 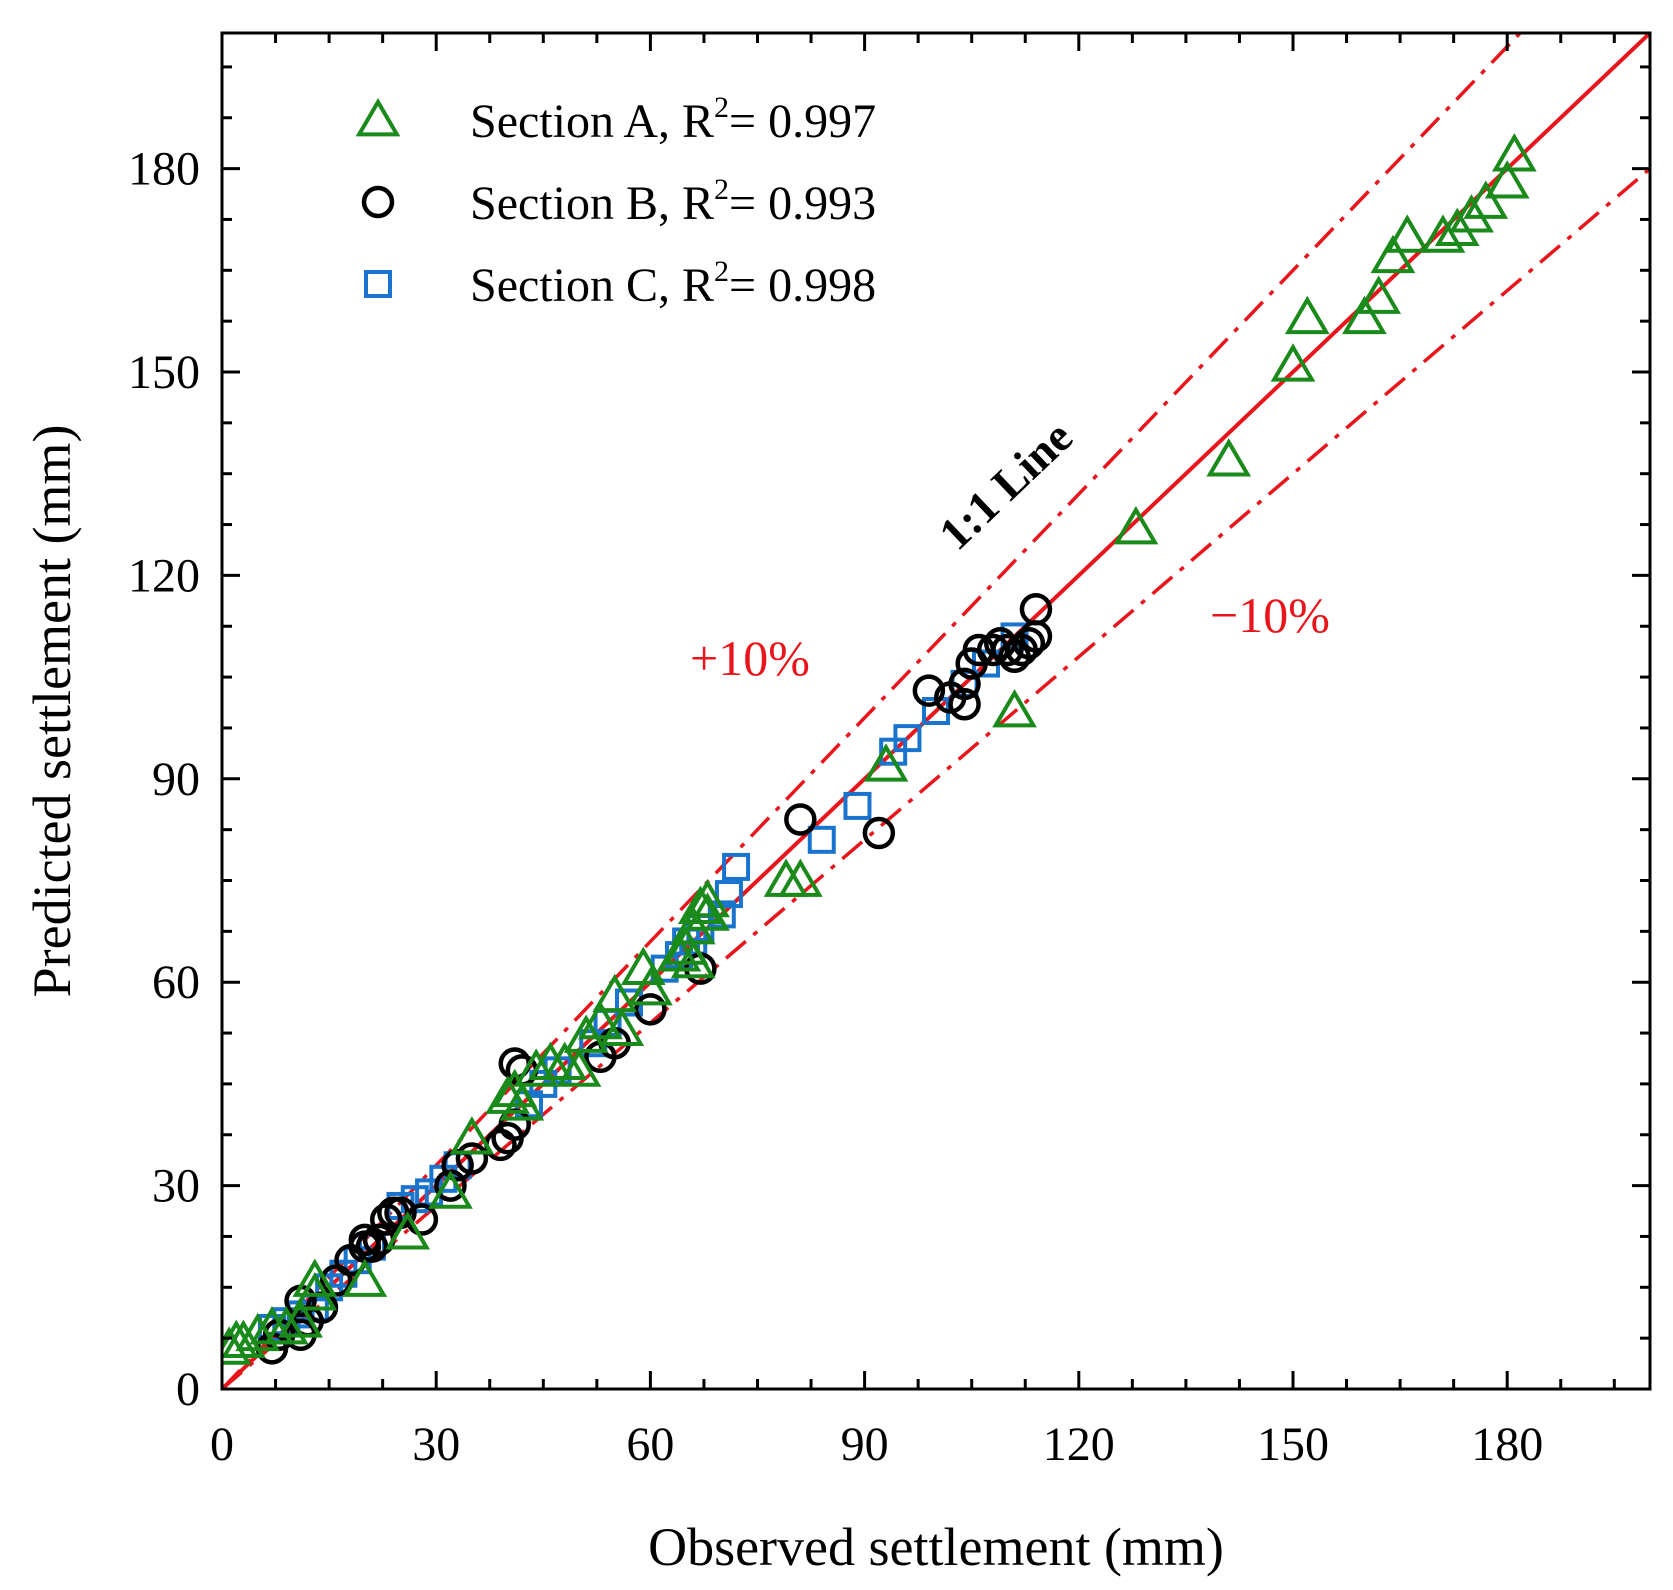 I want to click on x-tick-label: 90, so click(x=865, y=1444).